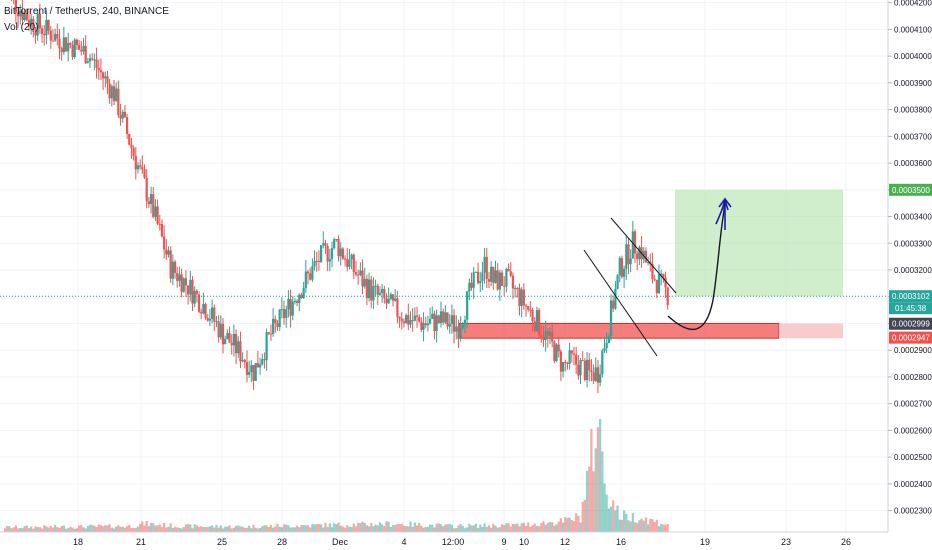 This screenshot has width=932, height=550. Describe the element at coordinates (913, 136) in the screenshot. I see `price-tick-label: 0.0003700` at that location.